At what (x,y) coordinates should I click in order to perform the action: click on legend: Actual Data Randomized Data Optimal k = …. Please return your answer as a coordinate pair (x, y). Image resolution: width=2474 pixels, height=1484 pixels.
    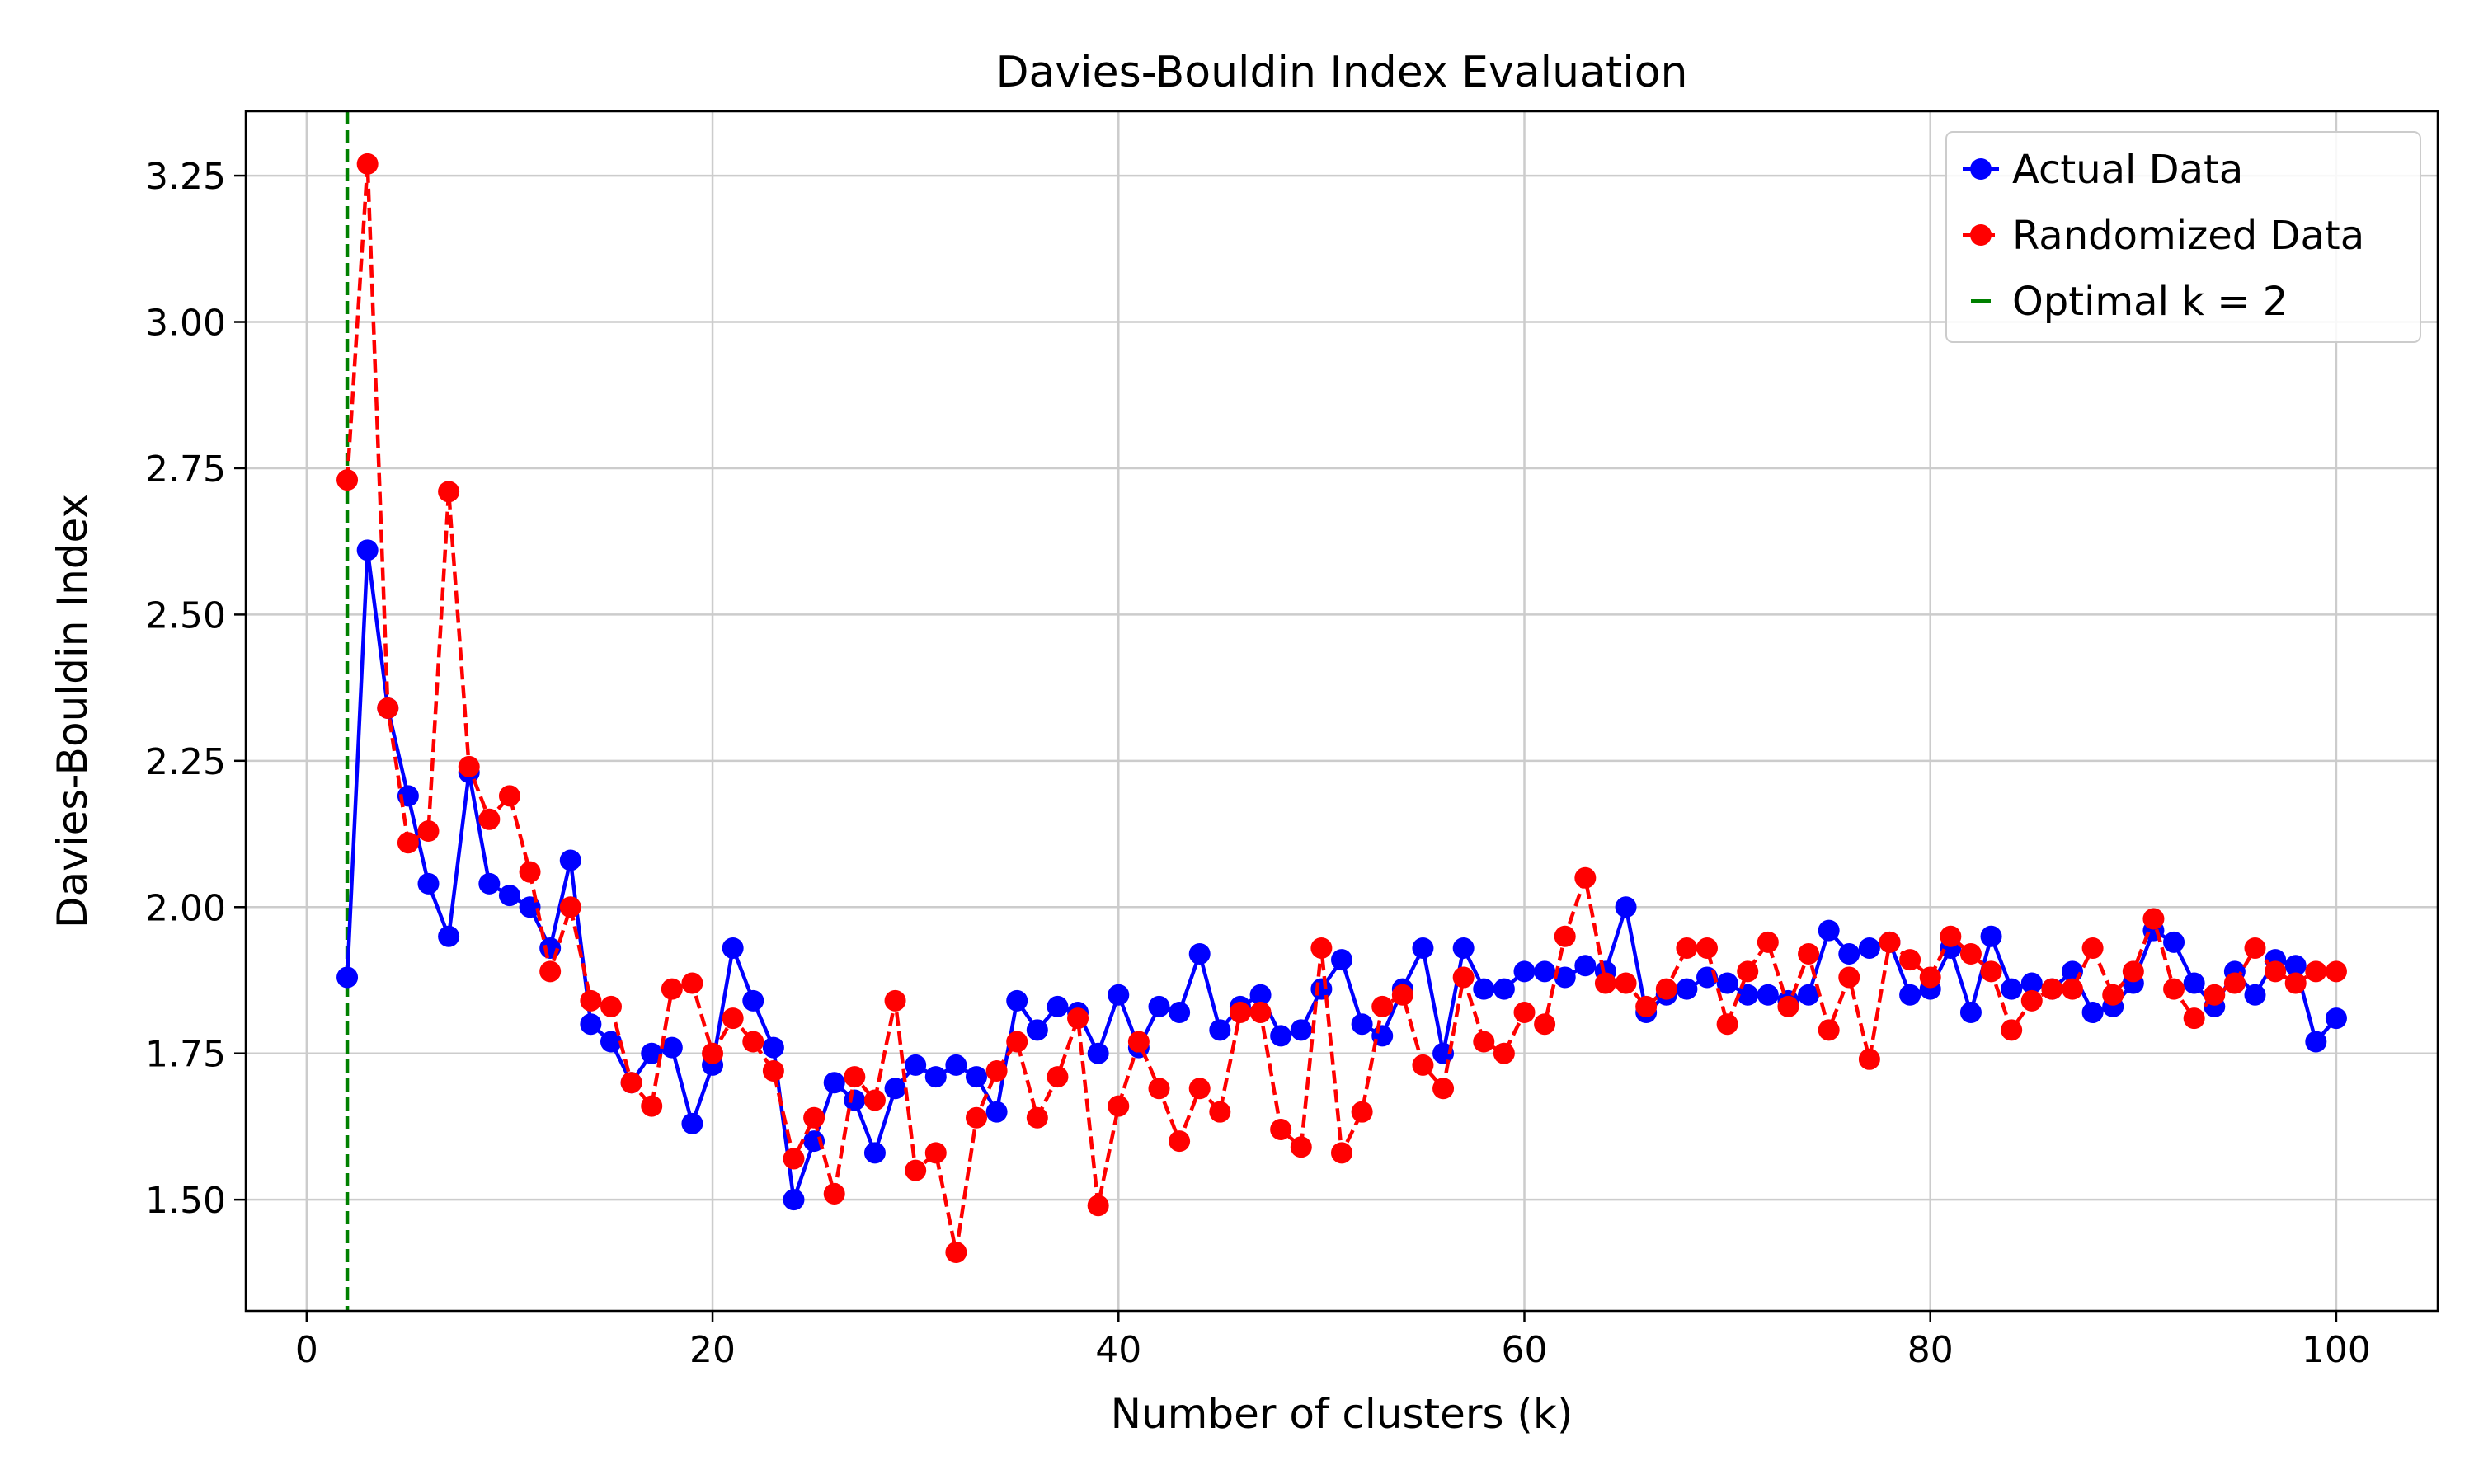
    Looking at the image, I should click on (2183, 237).